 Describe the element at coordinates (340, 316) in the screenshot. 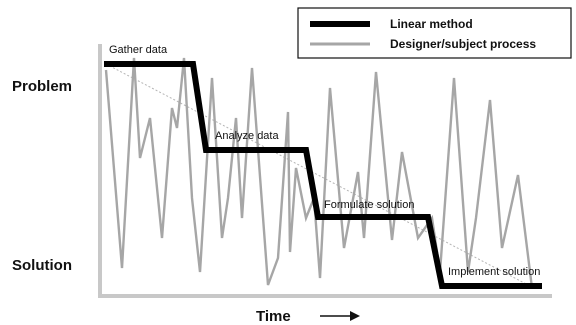

I see `right-arrow-icon` at that location.